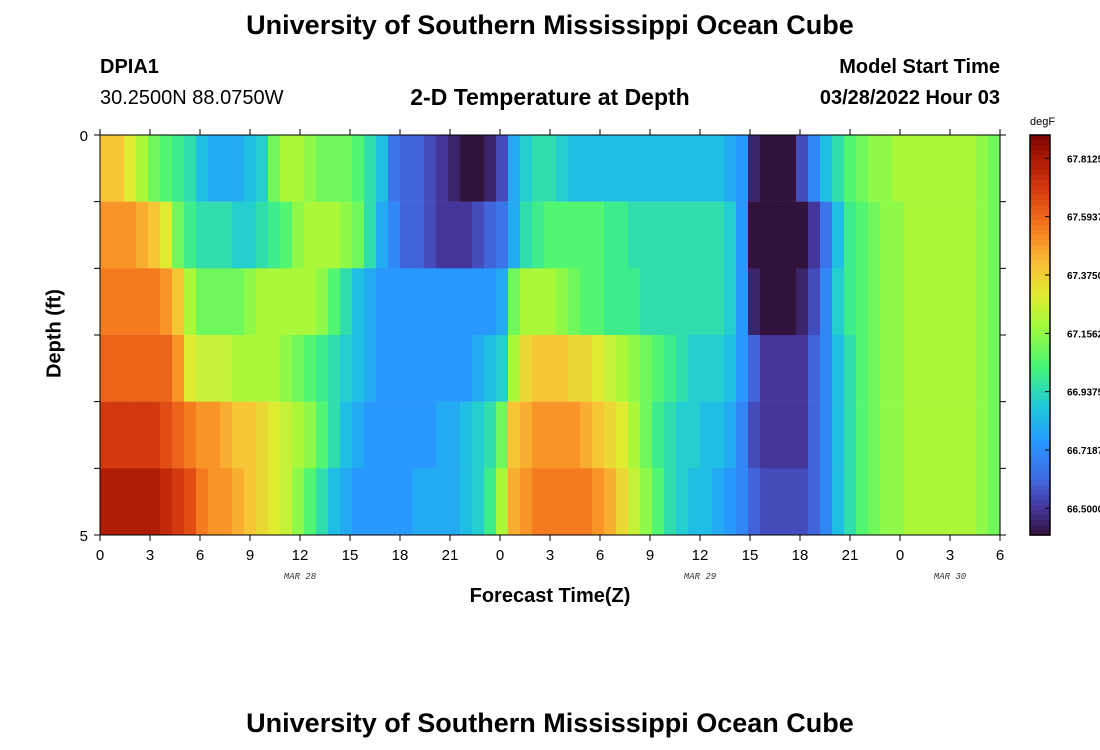 The height and width of the screenshot is (750, 1100). Describe the element at coordinates (1083, 509) in the screenshot. I see `colorbar-tick-label: 66.5000` at that location.